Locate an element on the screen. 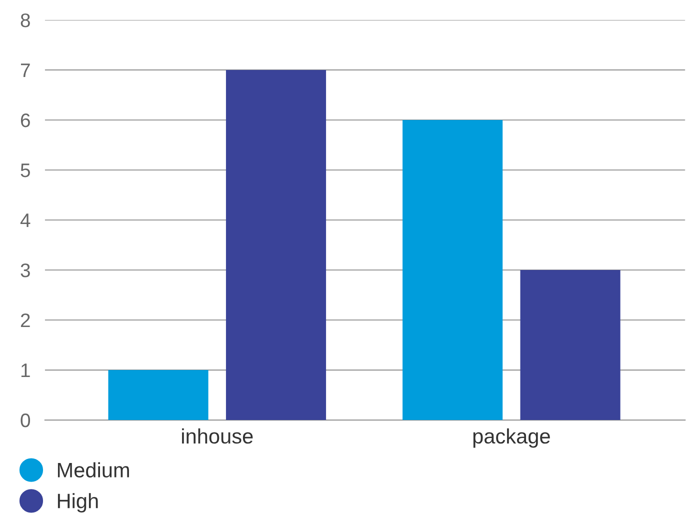 The image size is (692, 526). y-tick-label: 3 is located at coordinates (25, 270).